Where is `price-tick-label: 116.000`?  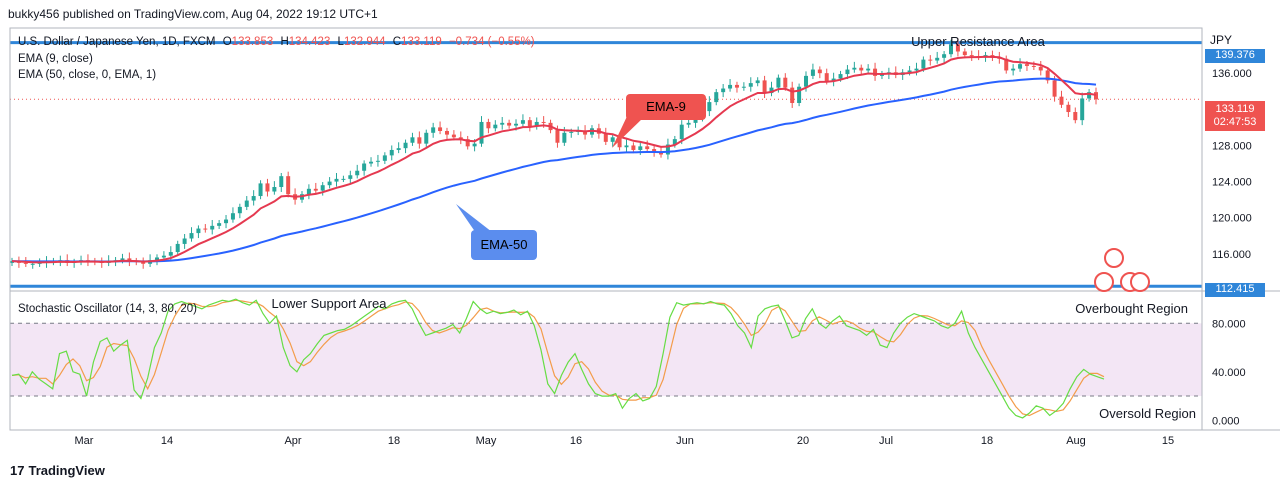
price-tick-label: 116.000 is located at coordinates (1231, 255).